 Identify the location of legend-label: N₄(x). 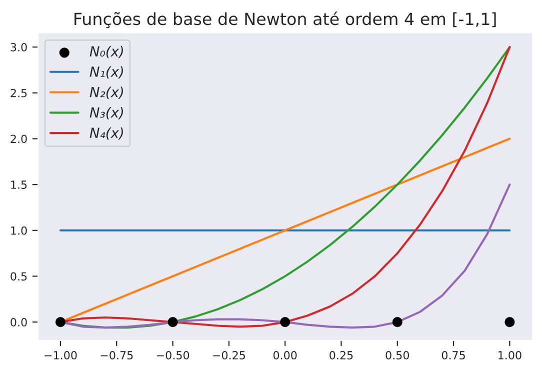
(106, 133).